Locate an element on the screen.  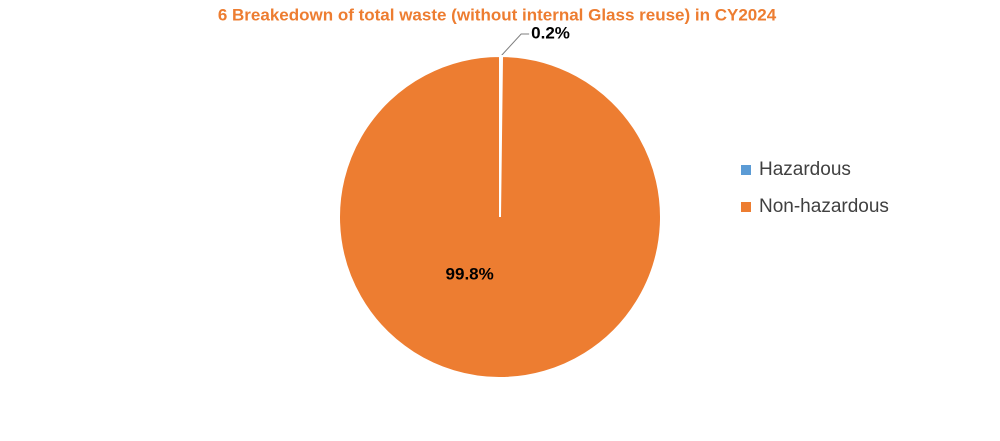
legend-label: Hazardous is located at coordinates (805, 169).